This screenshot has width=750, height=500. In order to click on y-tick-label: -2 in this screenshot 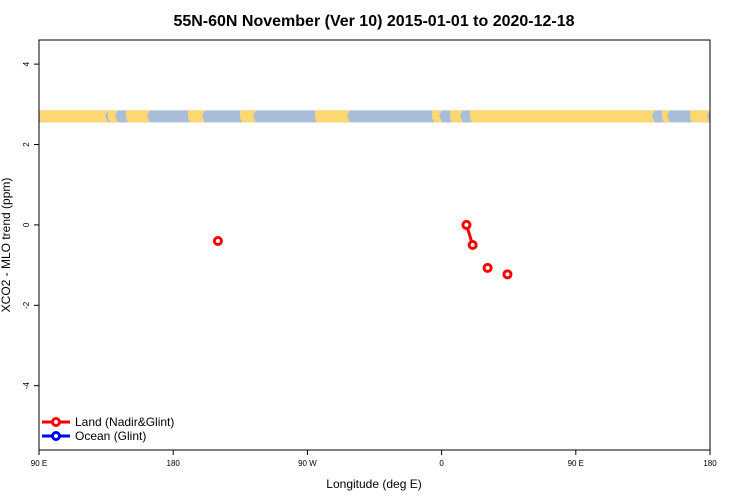, I will do `click(26, 305)`.